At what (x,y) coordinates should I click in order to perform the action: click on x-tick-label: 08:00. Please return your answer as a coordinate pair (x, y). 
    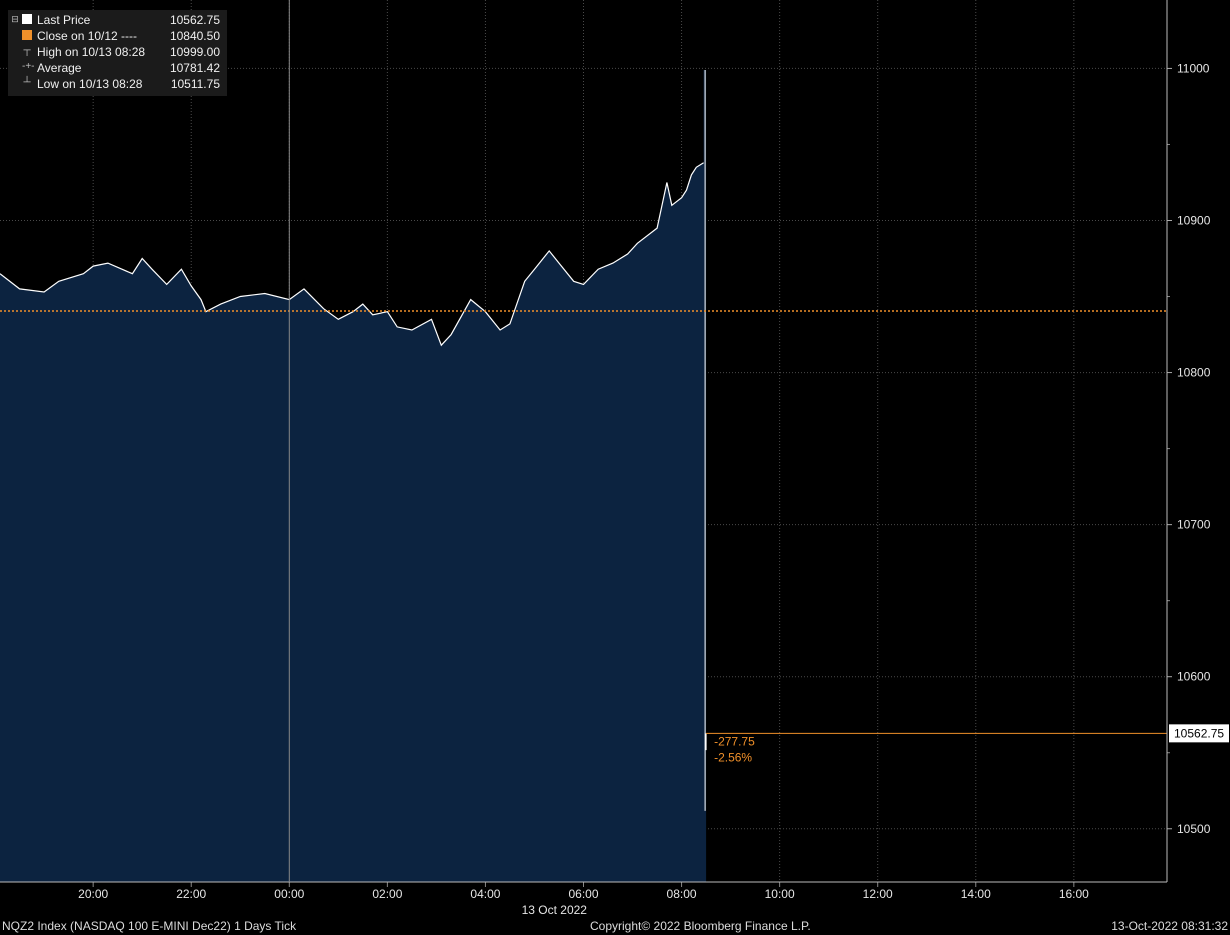
    Looking at the image, I should click on (682, 894).